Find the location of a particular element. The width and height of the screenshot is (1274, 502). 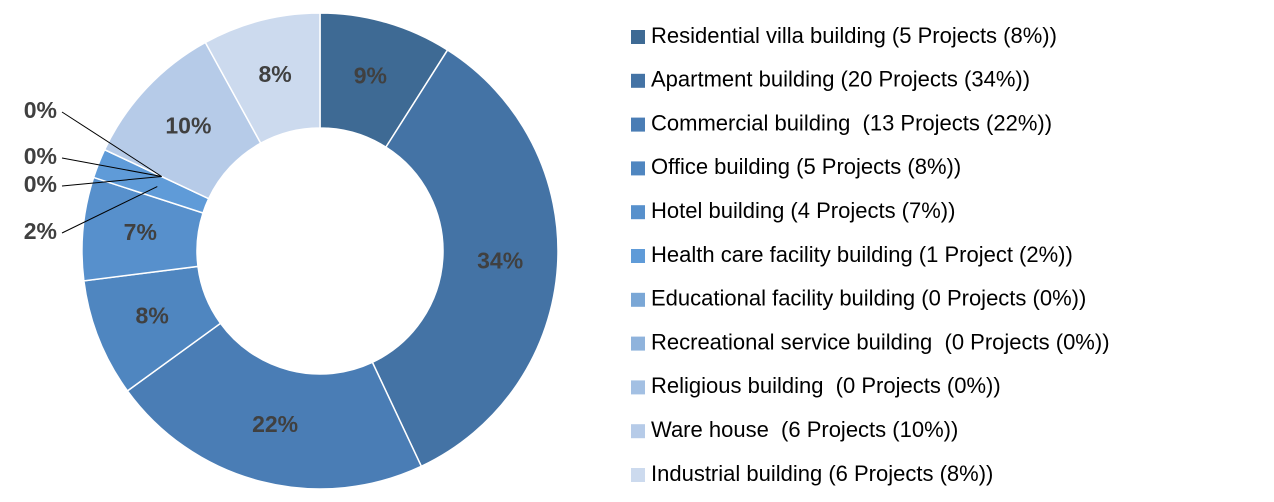

legend-label: Ware house (6 Projects (10%)) is located at coordinates (804, 429).